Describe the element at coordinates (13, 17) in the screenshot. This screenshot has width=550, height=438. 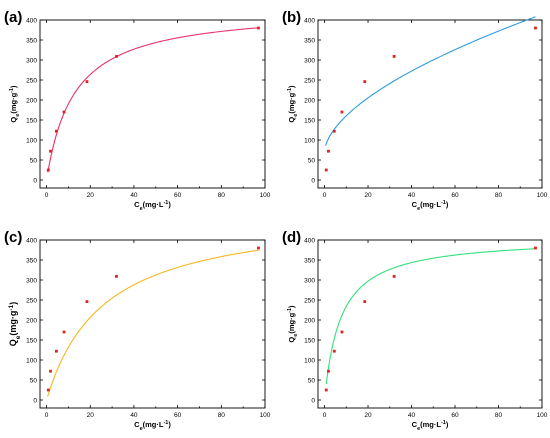
I see `panel-label: (a)` at that location.